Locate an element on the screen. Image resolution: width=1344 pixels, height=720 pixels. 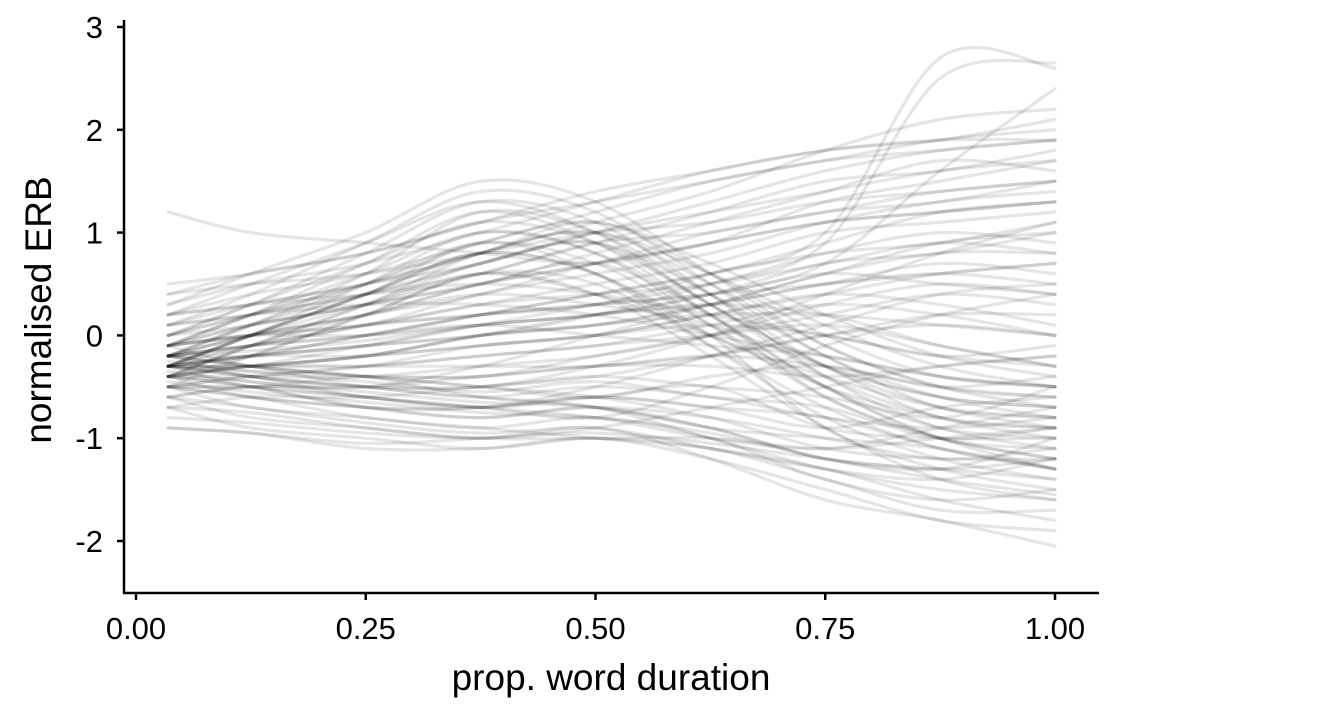
x-tick-label: 0.00 is located at coordinates (136, 628).